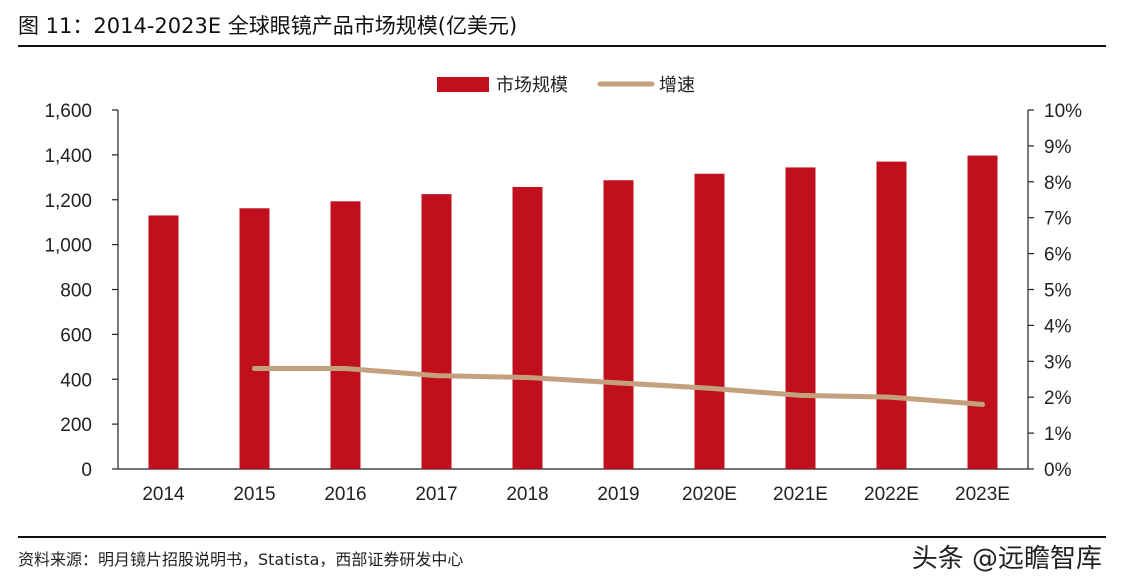  I want to click on x-tick-label: 2018, so click(527, 494).